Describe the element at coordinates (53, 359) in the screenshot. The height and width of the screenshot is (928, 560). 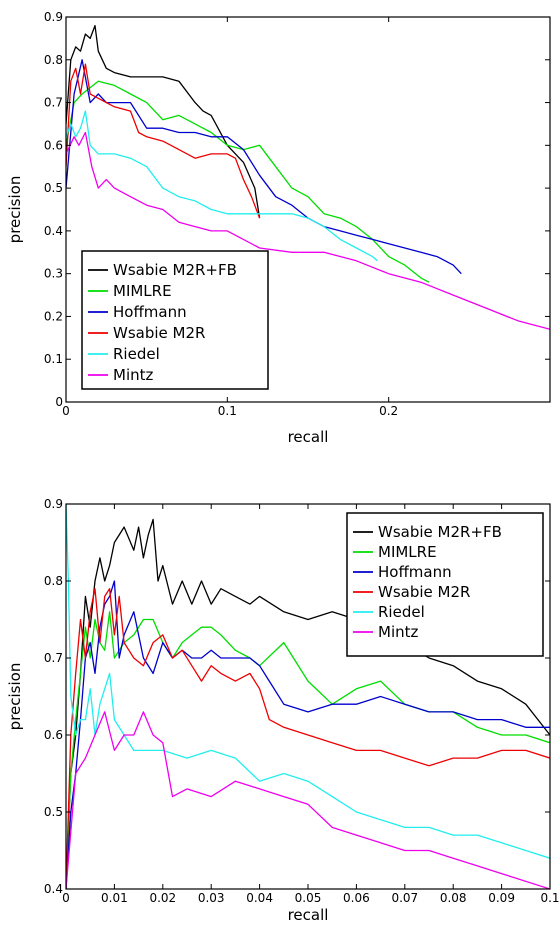
I see `y-tick-label: 0.1` at that location.